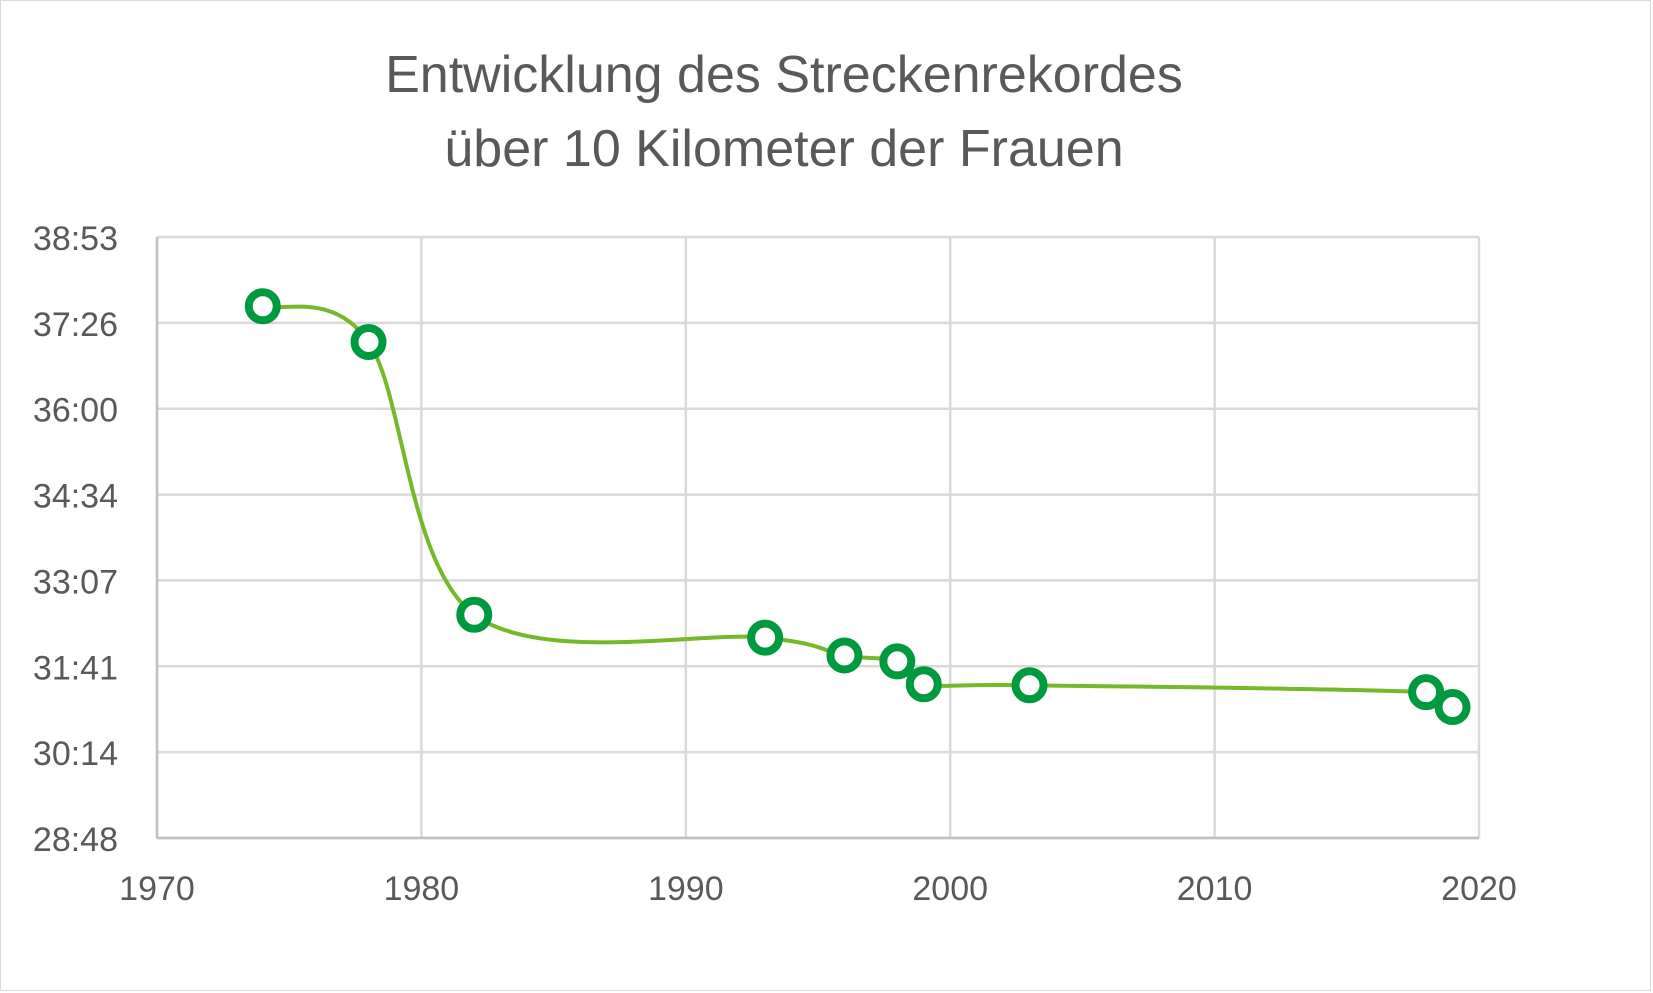 This screenshot has width=1653, height=993. What do you see at coordinates (157, 889) in the screenshot?
I see `x-tick-label: 1970` at bounding box center [157, 889].